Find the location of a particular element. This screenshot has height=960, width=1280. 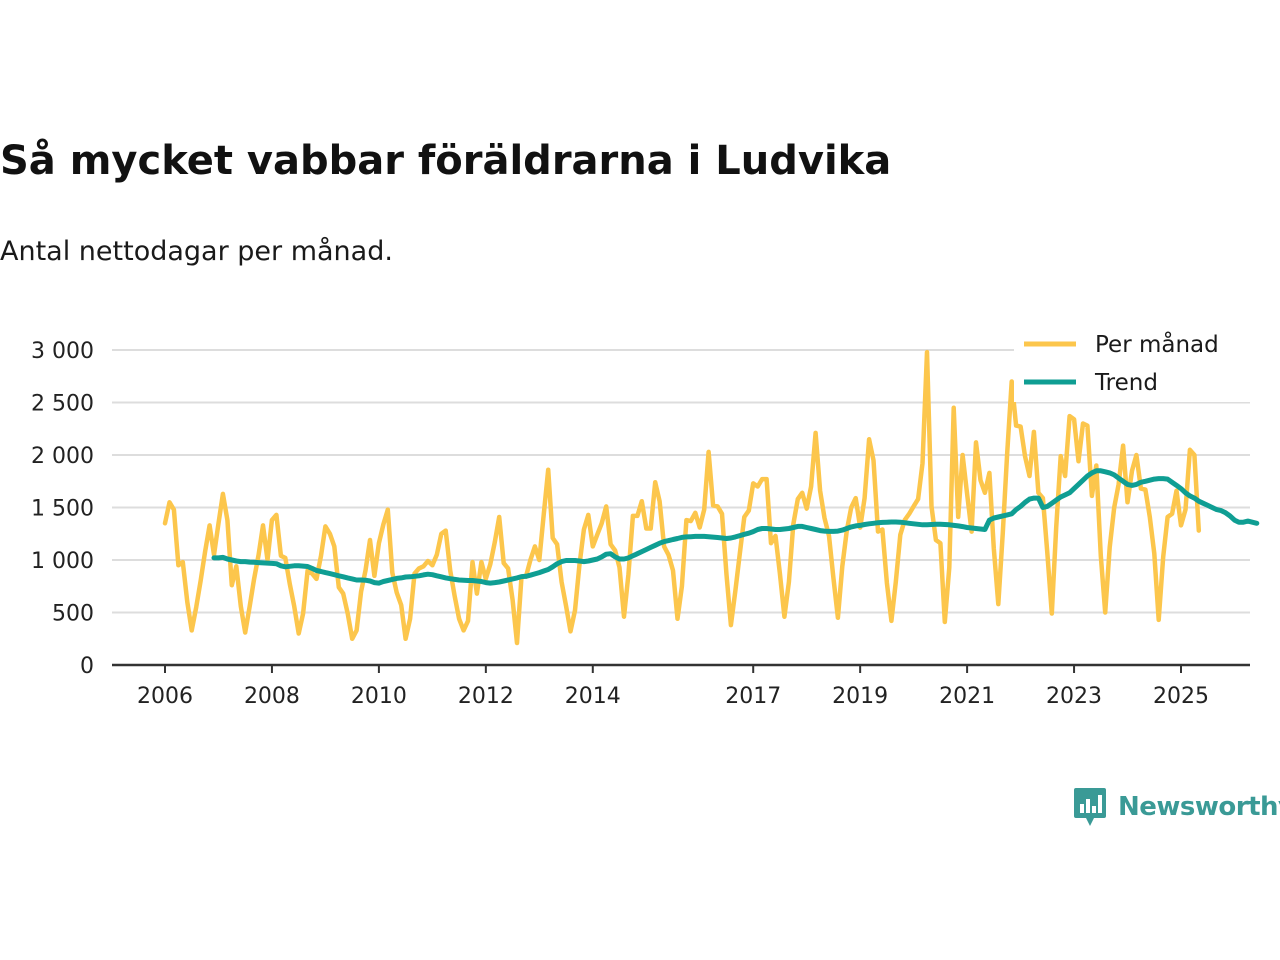

brand-logo: Newsworthy is located at coordinates (1176, 807).